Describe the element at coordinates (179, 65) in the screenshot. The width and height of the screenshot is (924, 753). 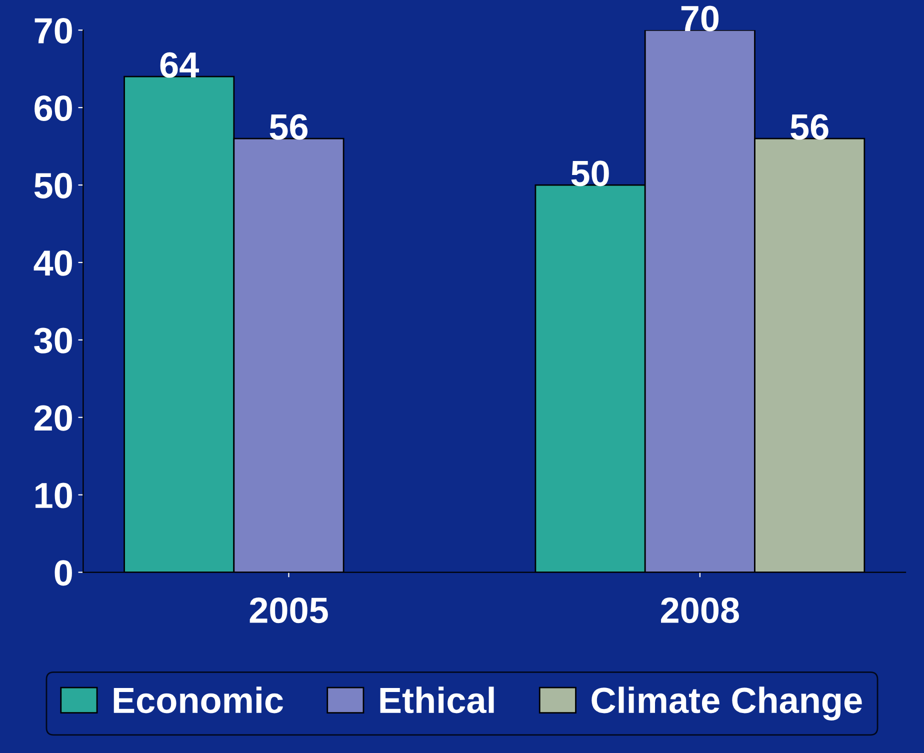
I see `data-label: 64` at that location.